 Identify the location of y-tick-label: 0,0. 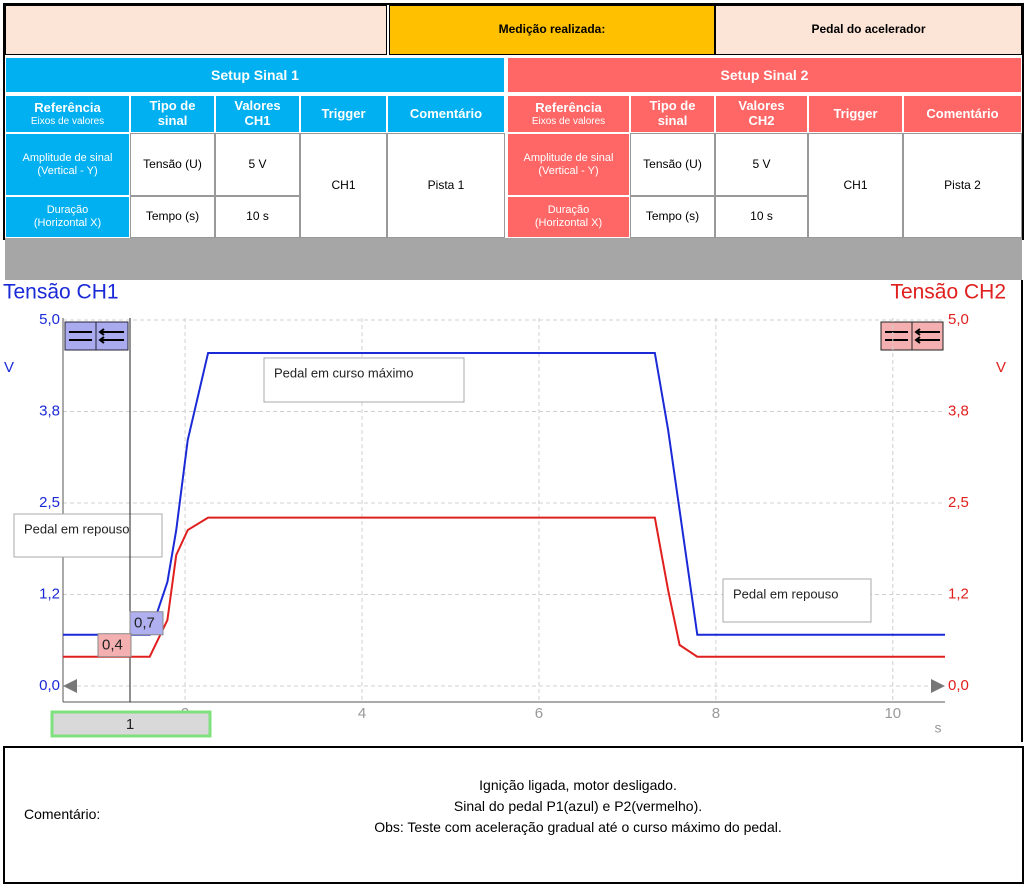
(49, 685).